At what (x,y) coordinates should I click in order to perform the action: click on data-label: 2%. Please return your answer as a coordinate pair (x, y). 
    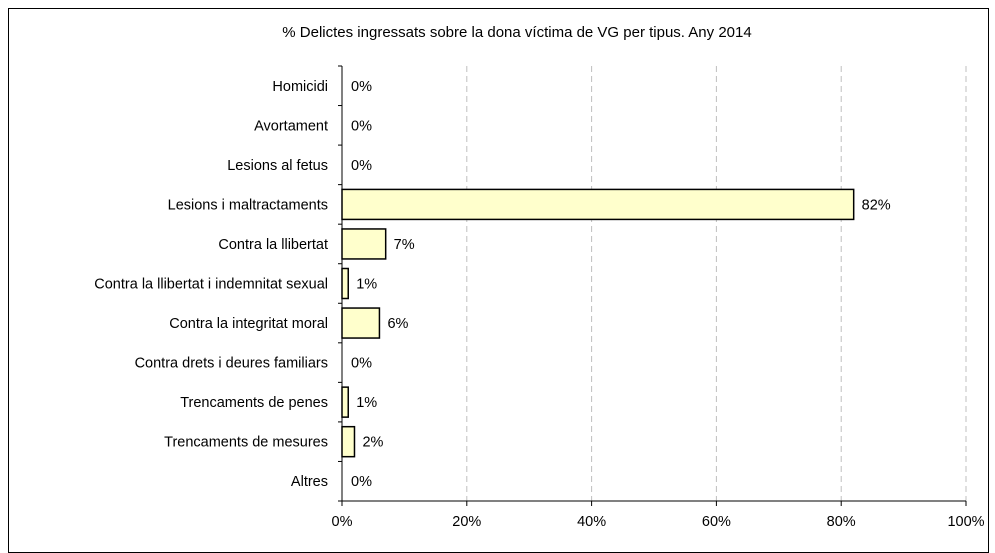
    Looking at the image, I should click on (372, 443).